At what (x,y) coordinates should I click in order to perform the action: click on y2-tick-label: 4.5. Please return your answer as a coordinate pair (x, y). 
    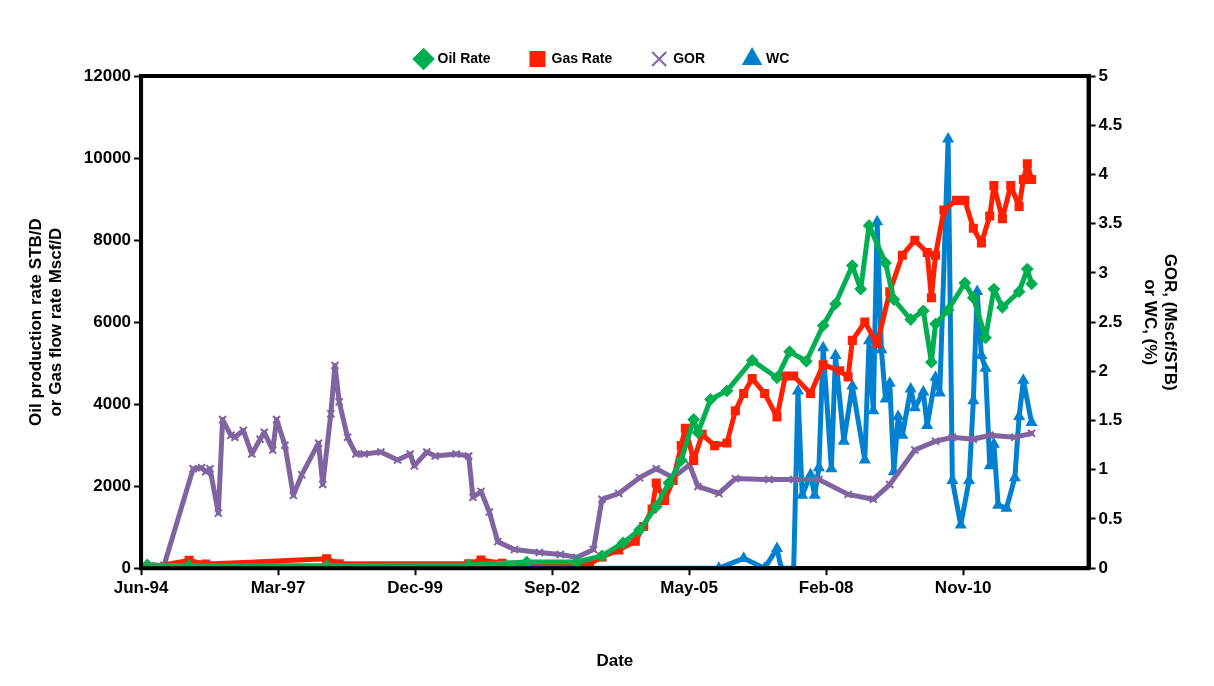
    Looking at the image, I should click on (1110, 124).